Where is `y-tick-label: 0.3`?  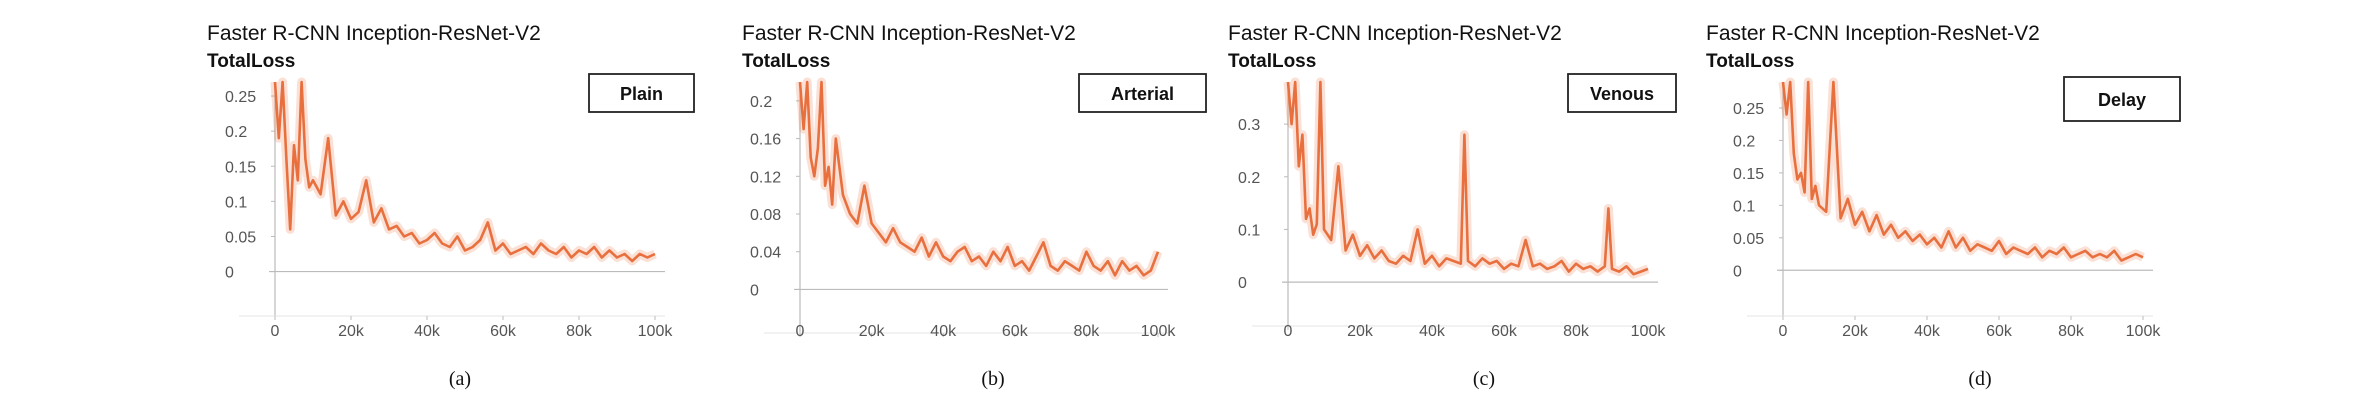
y-tick-label: 0.3 is located at coordinates (1249, 125).